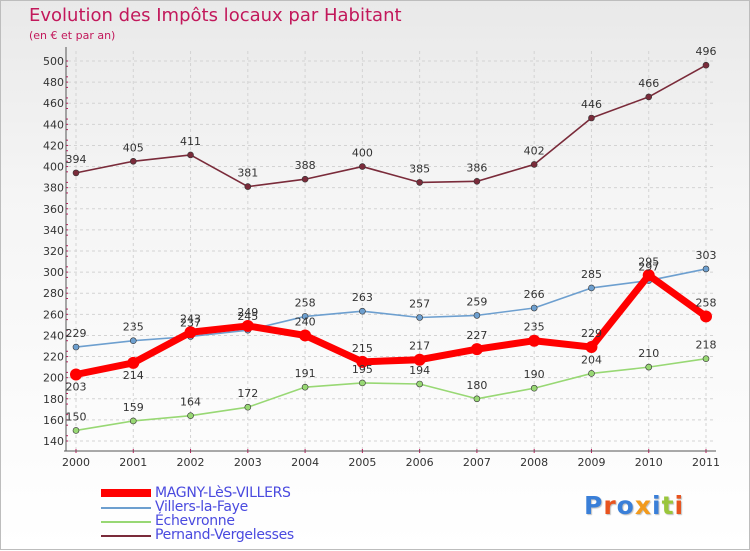  I want to click on x-tick-label: 2011, so click(706, 462).